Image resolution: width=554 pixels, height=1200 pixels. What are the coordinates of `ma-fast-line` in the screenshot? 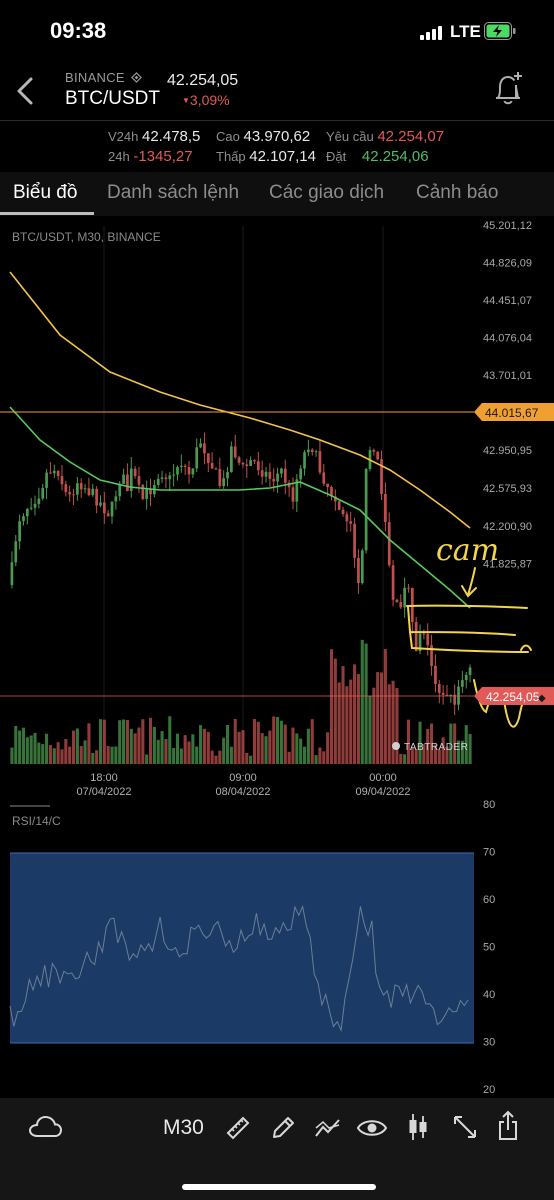 It's located at (240, 507).